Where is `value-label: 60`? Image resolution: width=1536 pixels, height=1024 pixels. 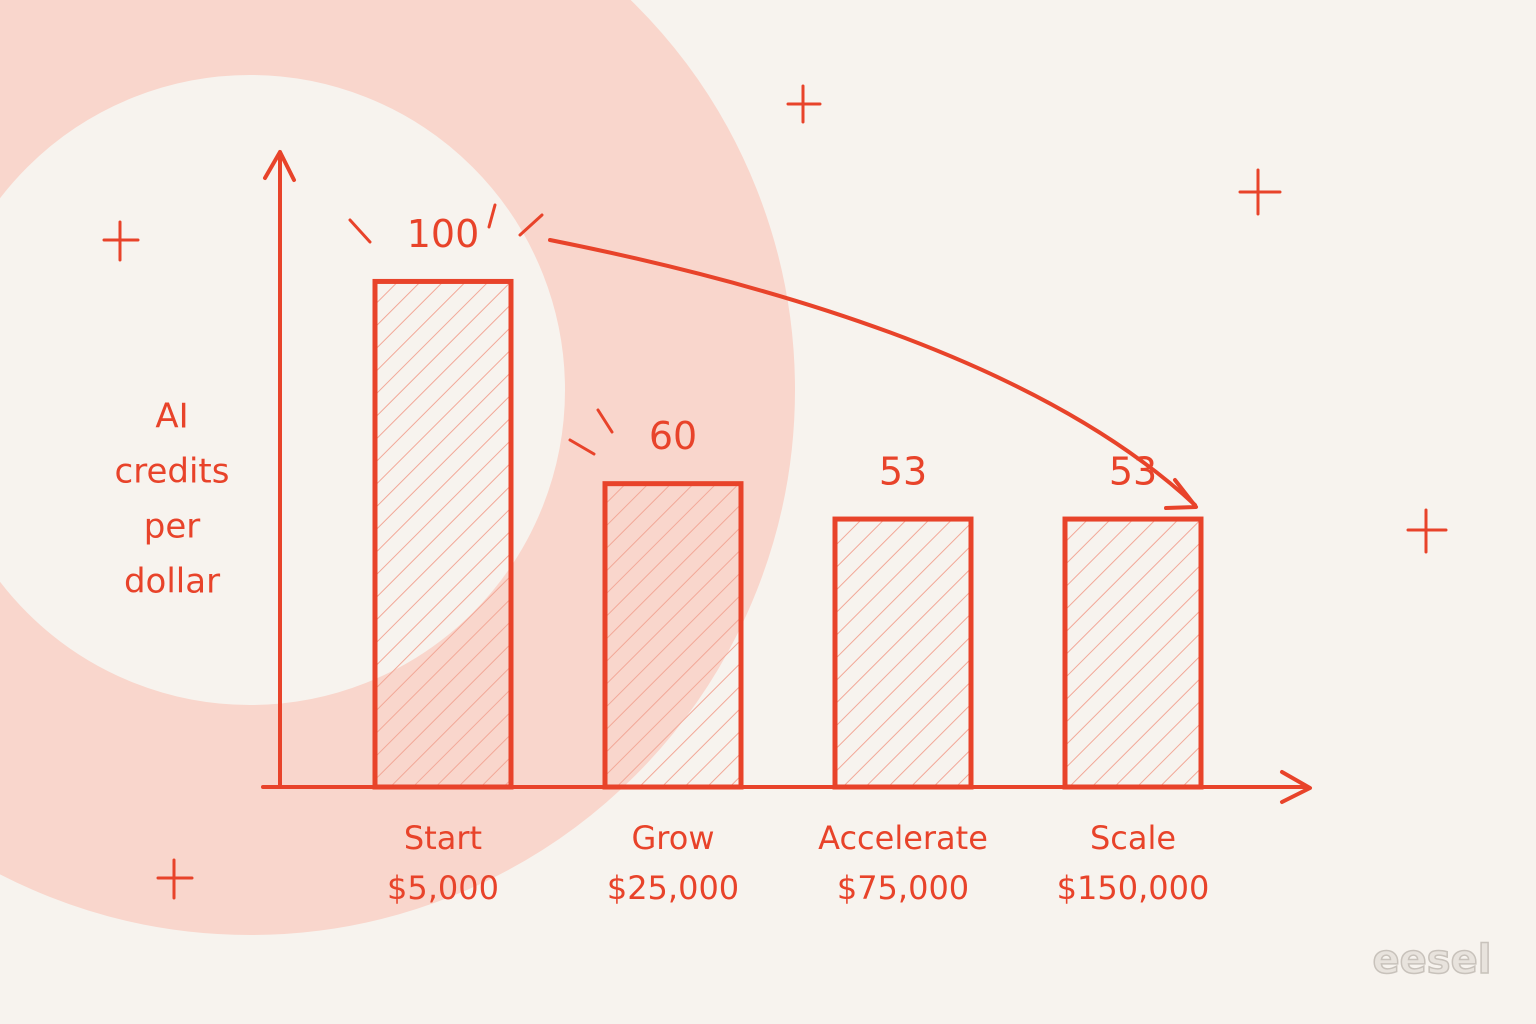
value-label: 60 is located at coordinates (673, 436).